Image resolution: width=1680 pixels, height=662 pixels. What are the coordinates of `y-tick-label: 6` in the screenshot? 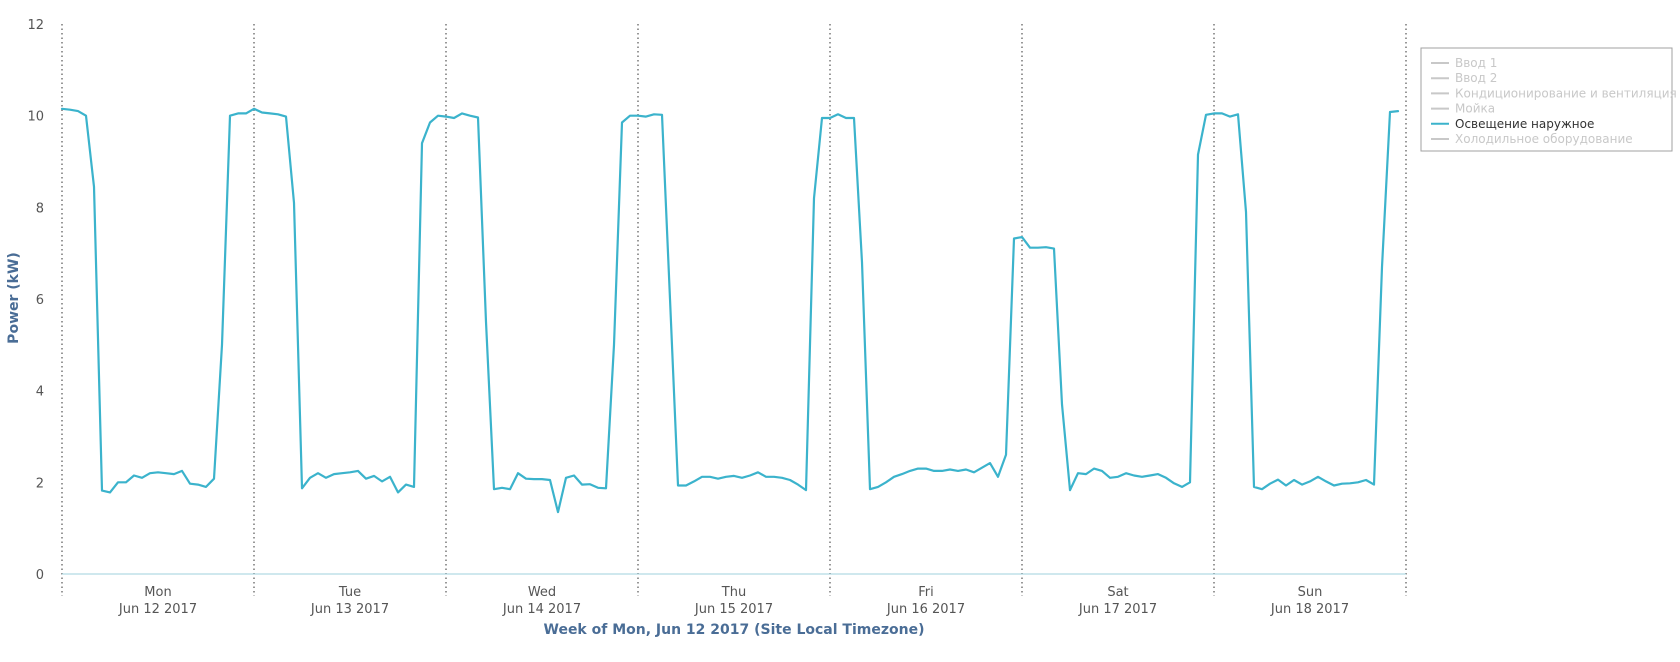 It's located at (40, 300).